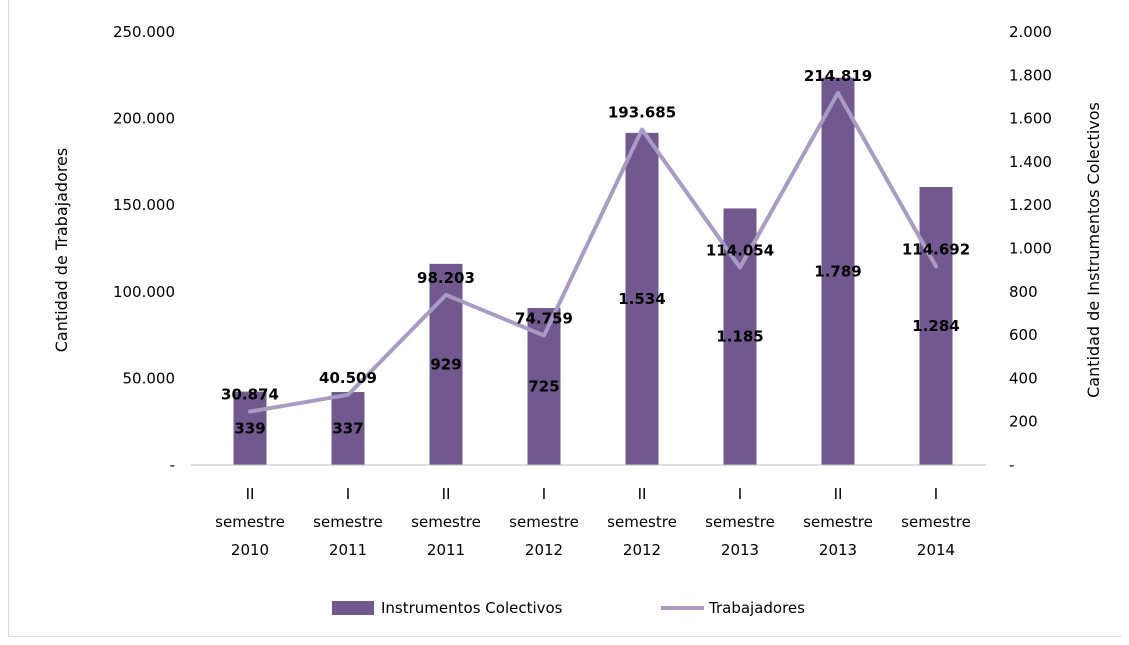 The image size is (1129, 645). I want to click on bar-data-label: 337, so click(347, 429).